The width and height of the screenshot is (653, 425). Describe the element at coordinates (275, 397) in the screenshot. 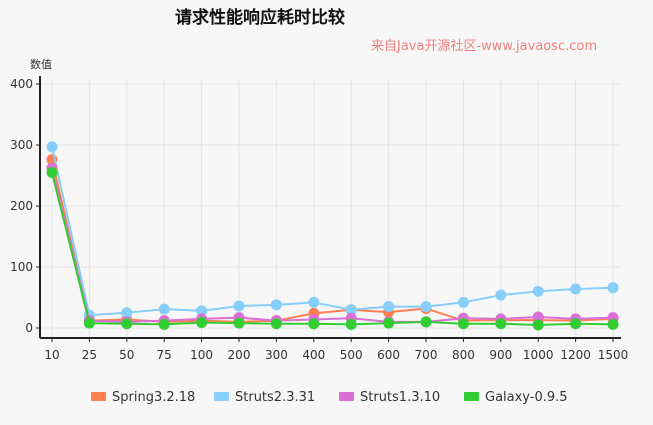

I see `legend-label: Struts2.3.31` at that location.